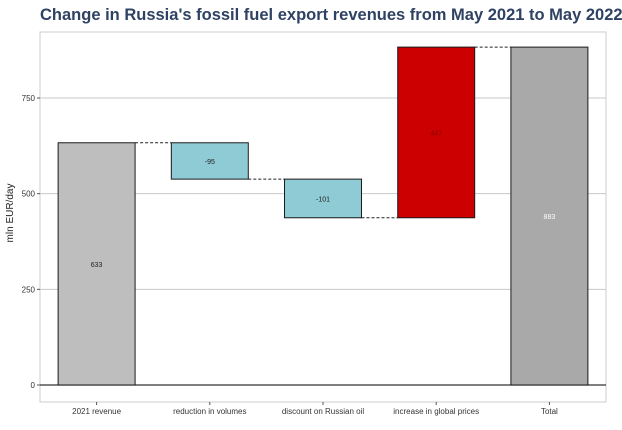  Describe the element at coordinates (29, 289) in the screenshot. I see `y-tick-label: 250` at that location.